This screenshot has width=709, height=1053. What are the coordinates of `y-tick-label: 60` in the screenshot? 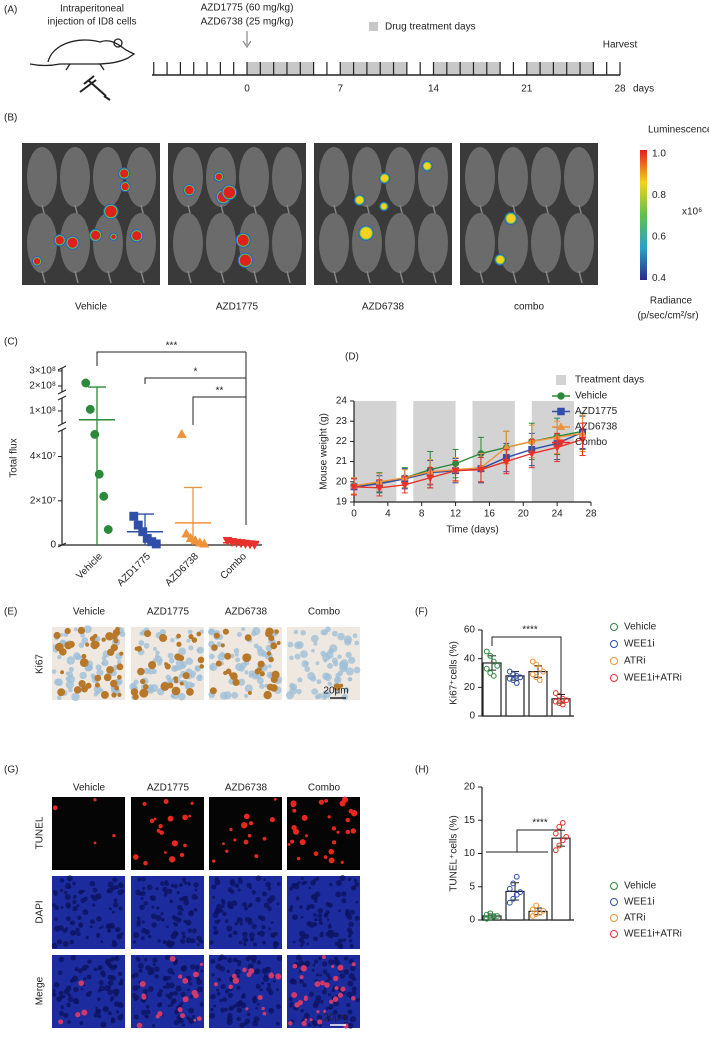 It's located at (470, 630).